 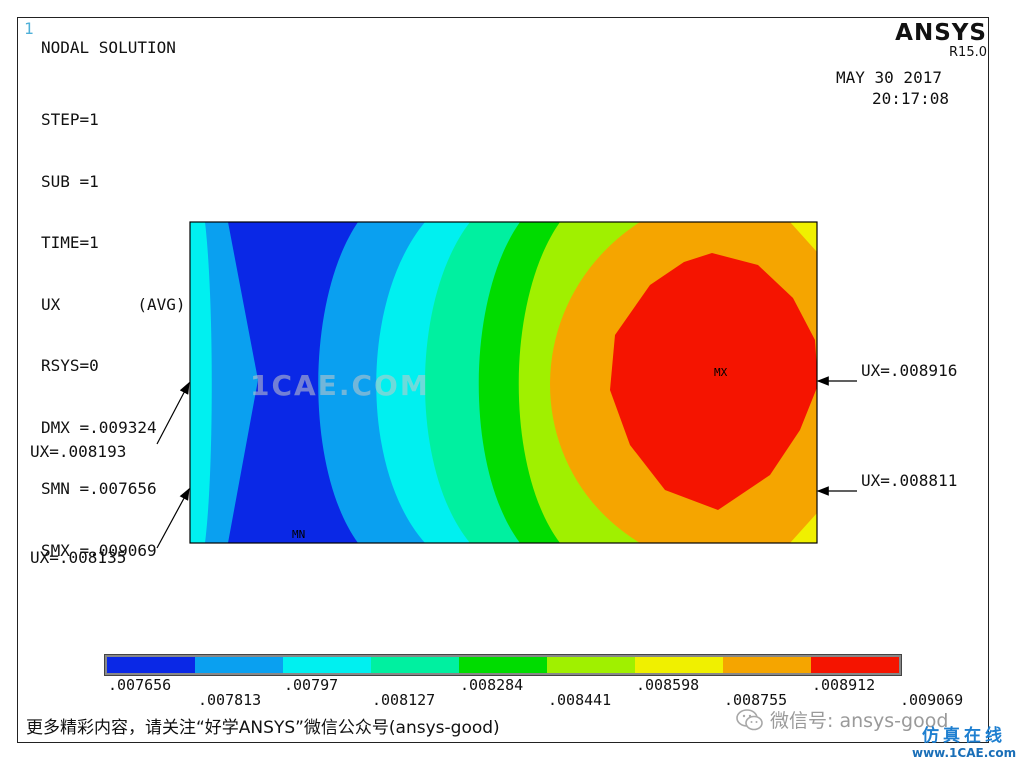 What do you see at coordinates (70, 365) in the screenshot?
I see `info-rsys: RSYS=0` at bounding box center [70, 365].